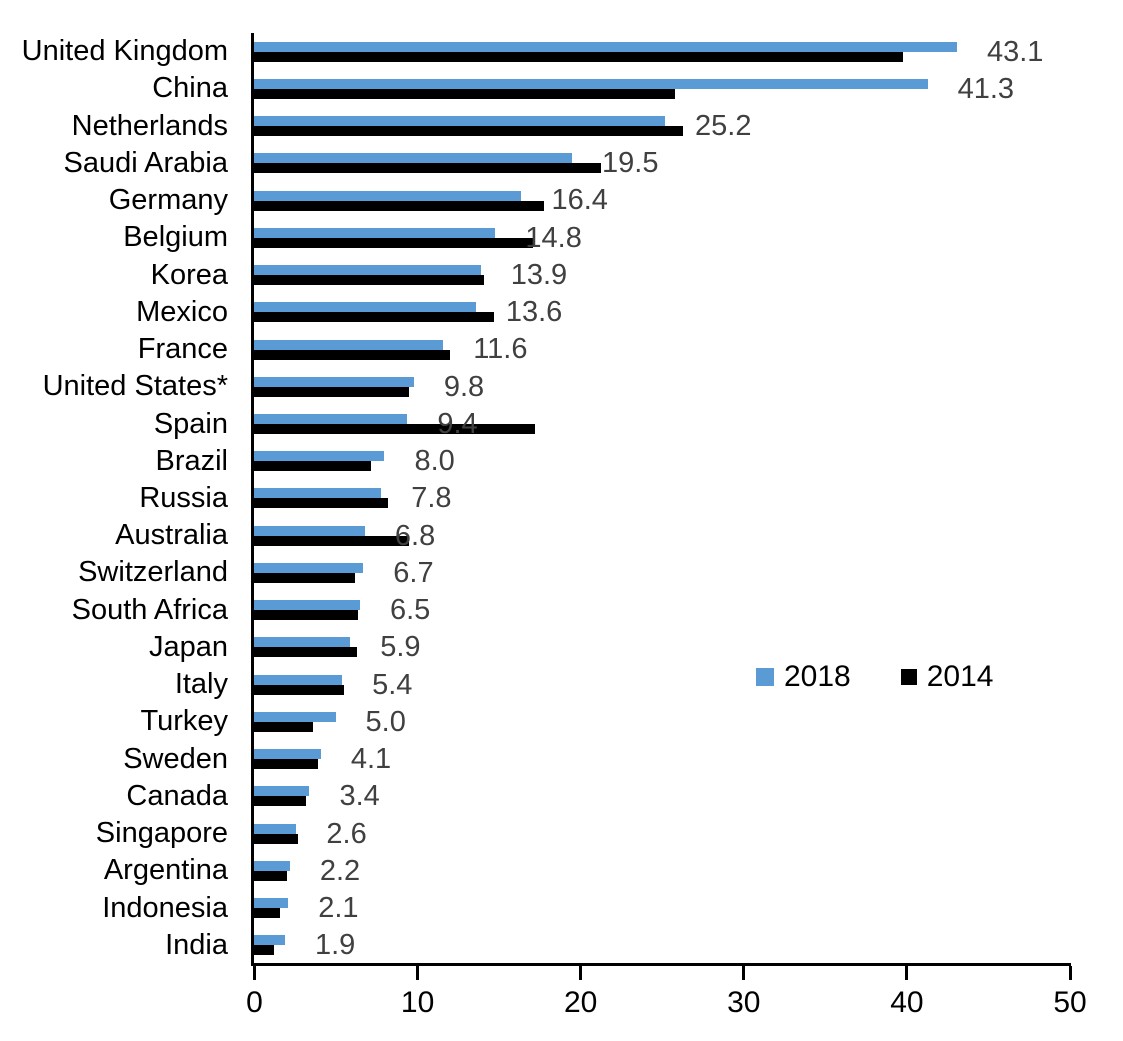 The height and width of the screenshot is (1041, 1123). What do you see at coordinates (189, 274) in the screenshot?
I see `category-label: Korea` at bounding box center [189, 274].